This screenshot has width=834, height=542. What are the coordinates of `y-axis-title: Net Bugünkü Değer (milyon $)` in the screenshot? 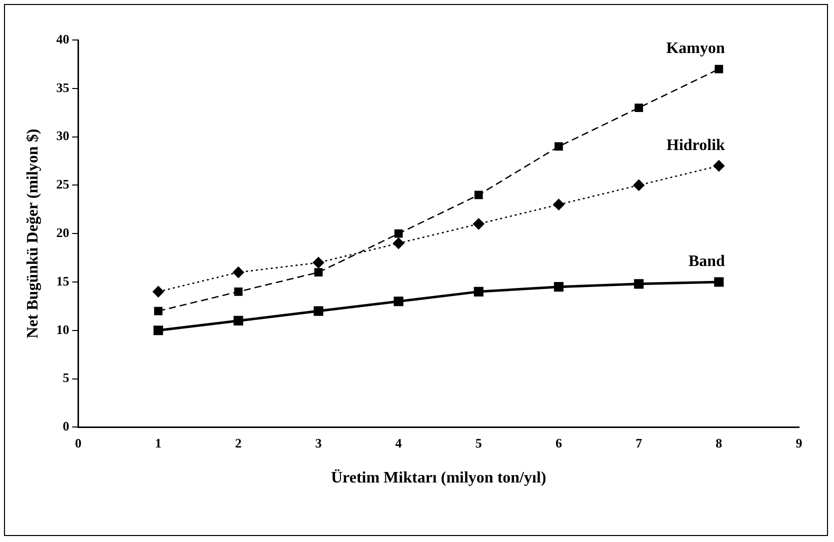 It's located at (33, 233).